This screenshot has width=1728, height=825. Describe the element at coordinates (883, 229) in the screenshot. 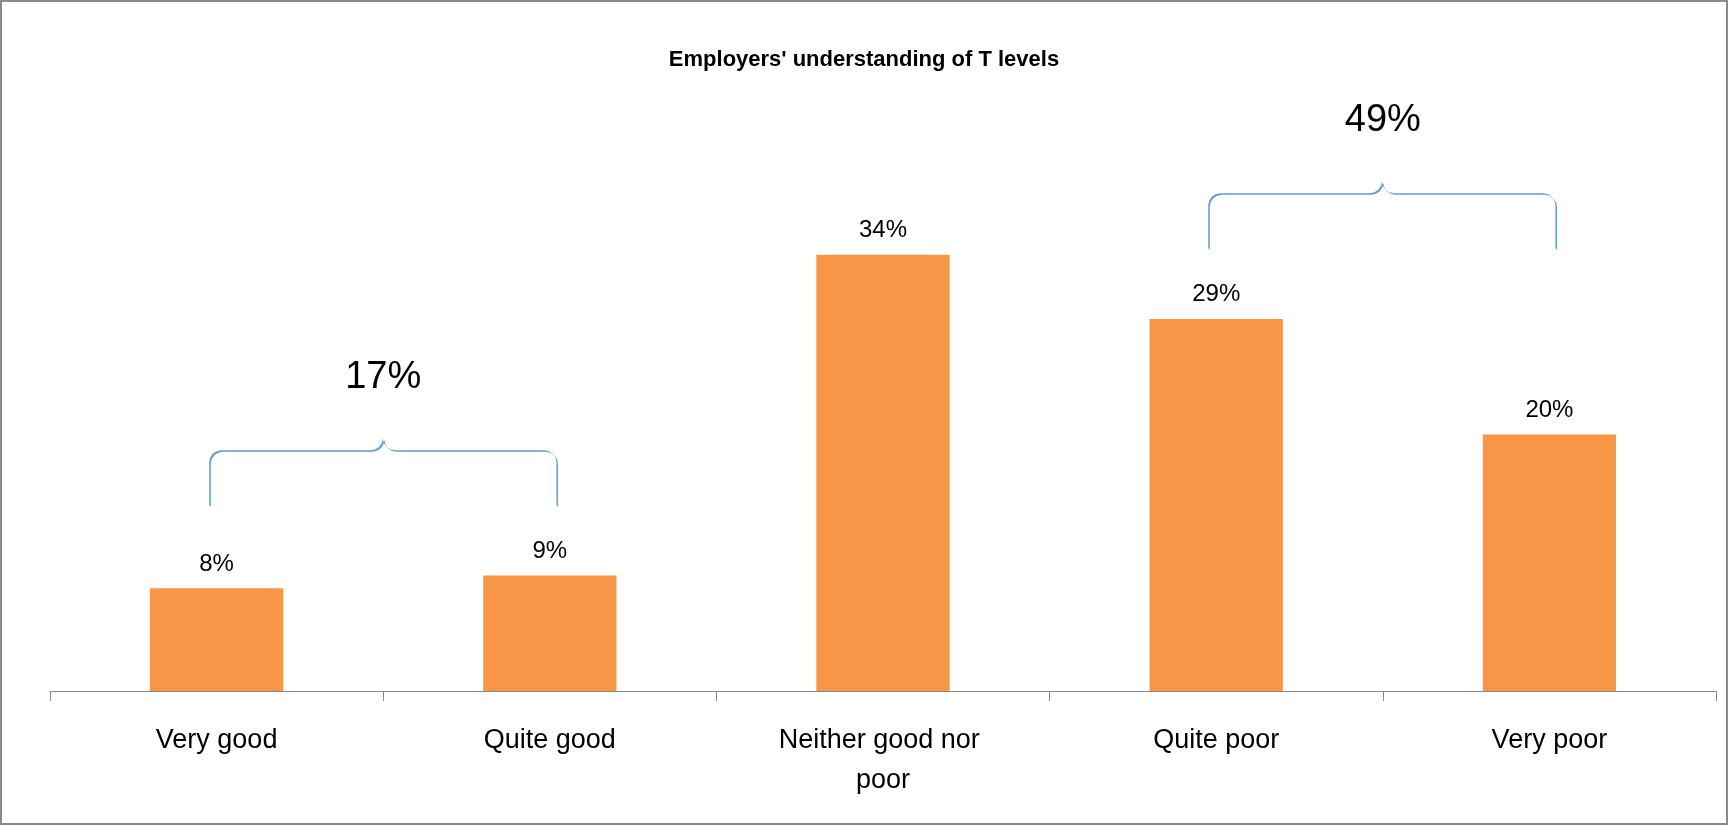

I see `data-label: 34%` at that location.